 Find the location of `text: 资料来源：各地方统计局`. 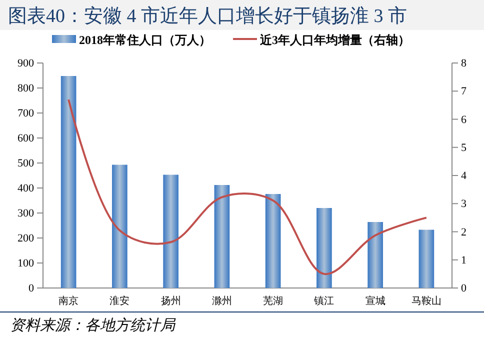

text: 资料来源：各地方统计局 is located at coordinates (93, 325).